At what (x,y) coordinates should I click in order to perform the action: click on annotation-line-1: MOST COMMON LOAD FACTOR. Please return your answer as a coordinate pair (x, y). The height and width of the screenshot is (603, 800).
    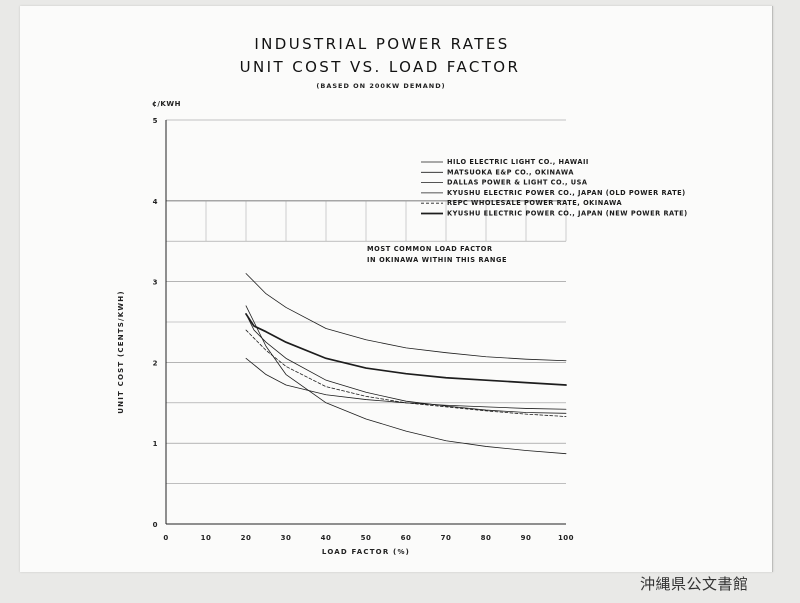
    Looking at the image, I should click on (430, 249).